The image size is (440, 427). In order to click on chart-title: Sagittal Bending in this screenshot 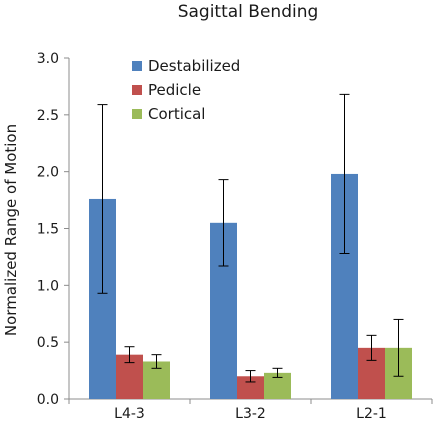, I will do `click(248, 12)`.